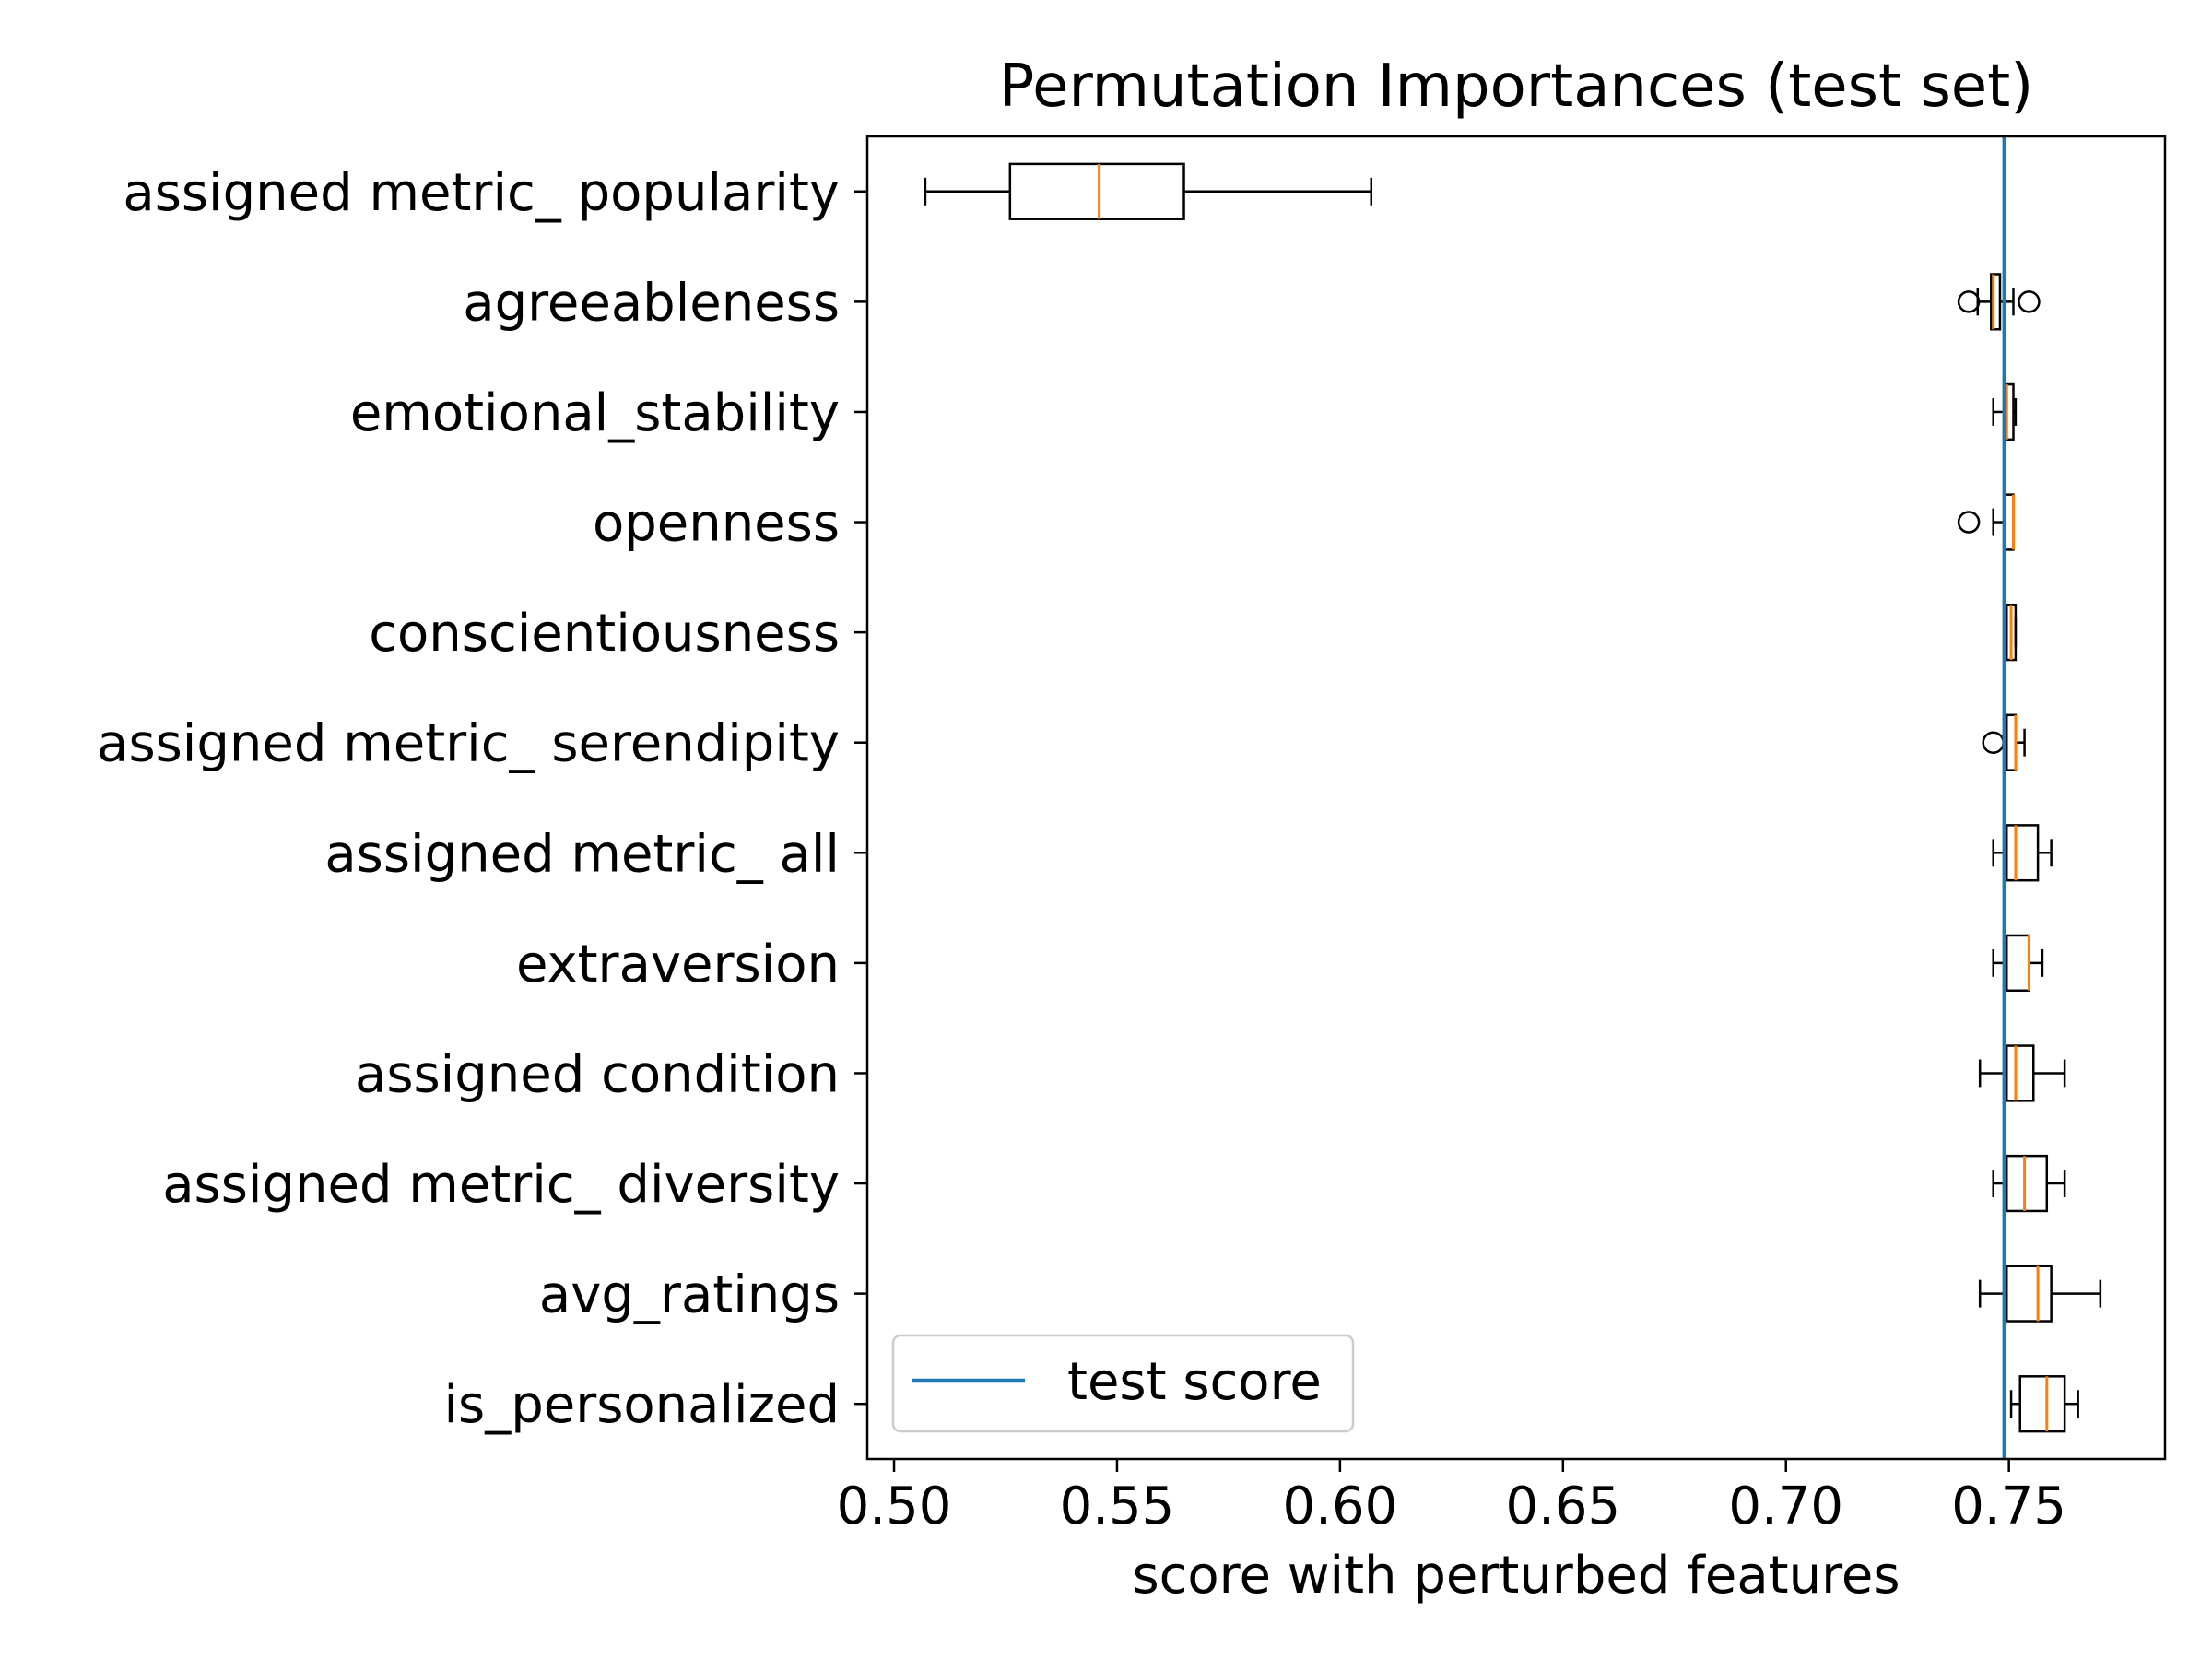  I want to click on boxplot-assigned-metric-popularity, so click(1148, 191).